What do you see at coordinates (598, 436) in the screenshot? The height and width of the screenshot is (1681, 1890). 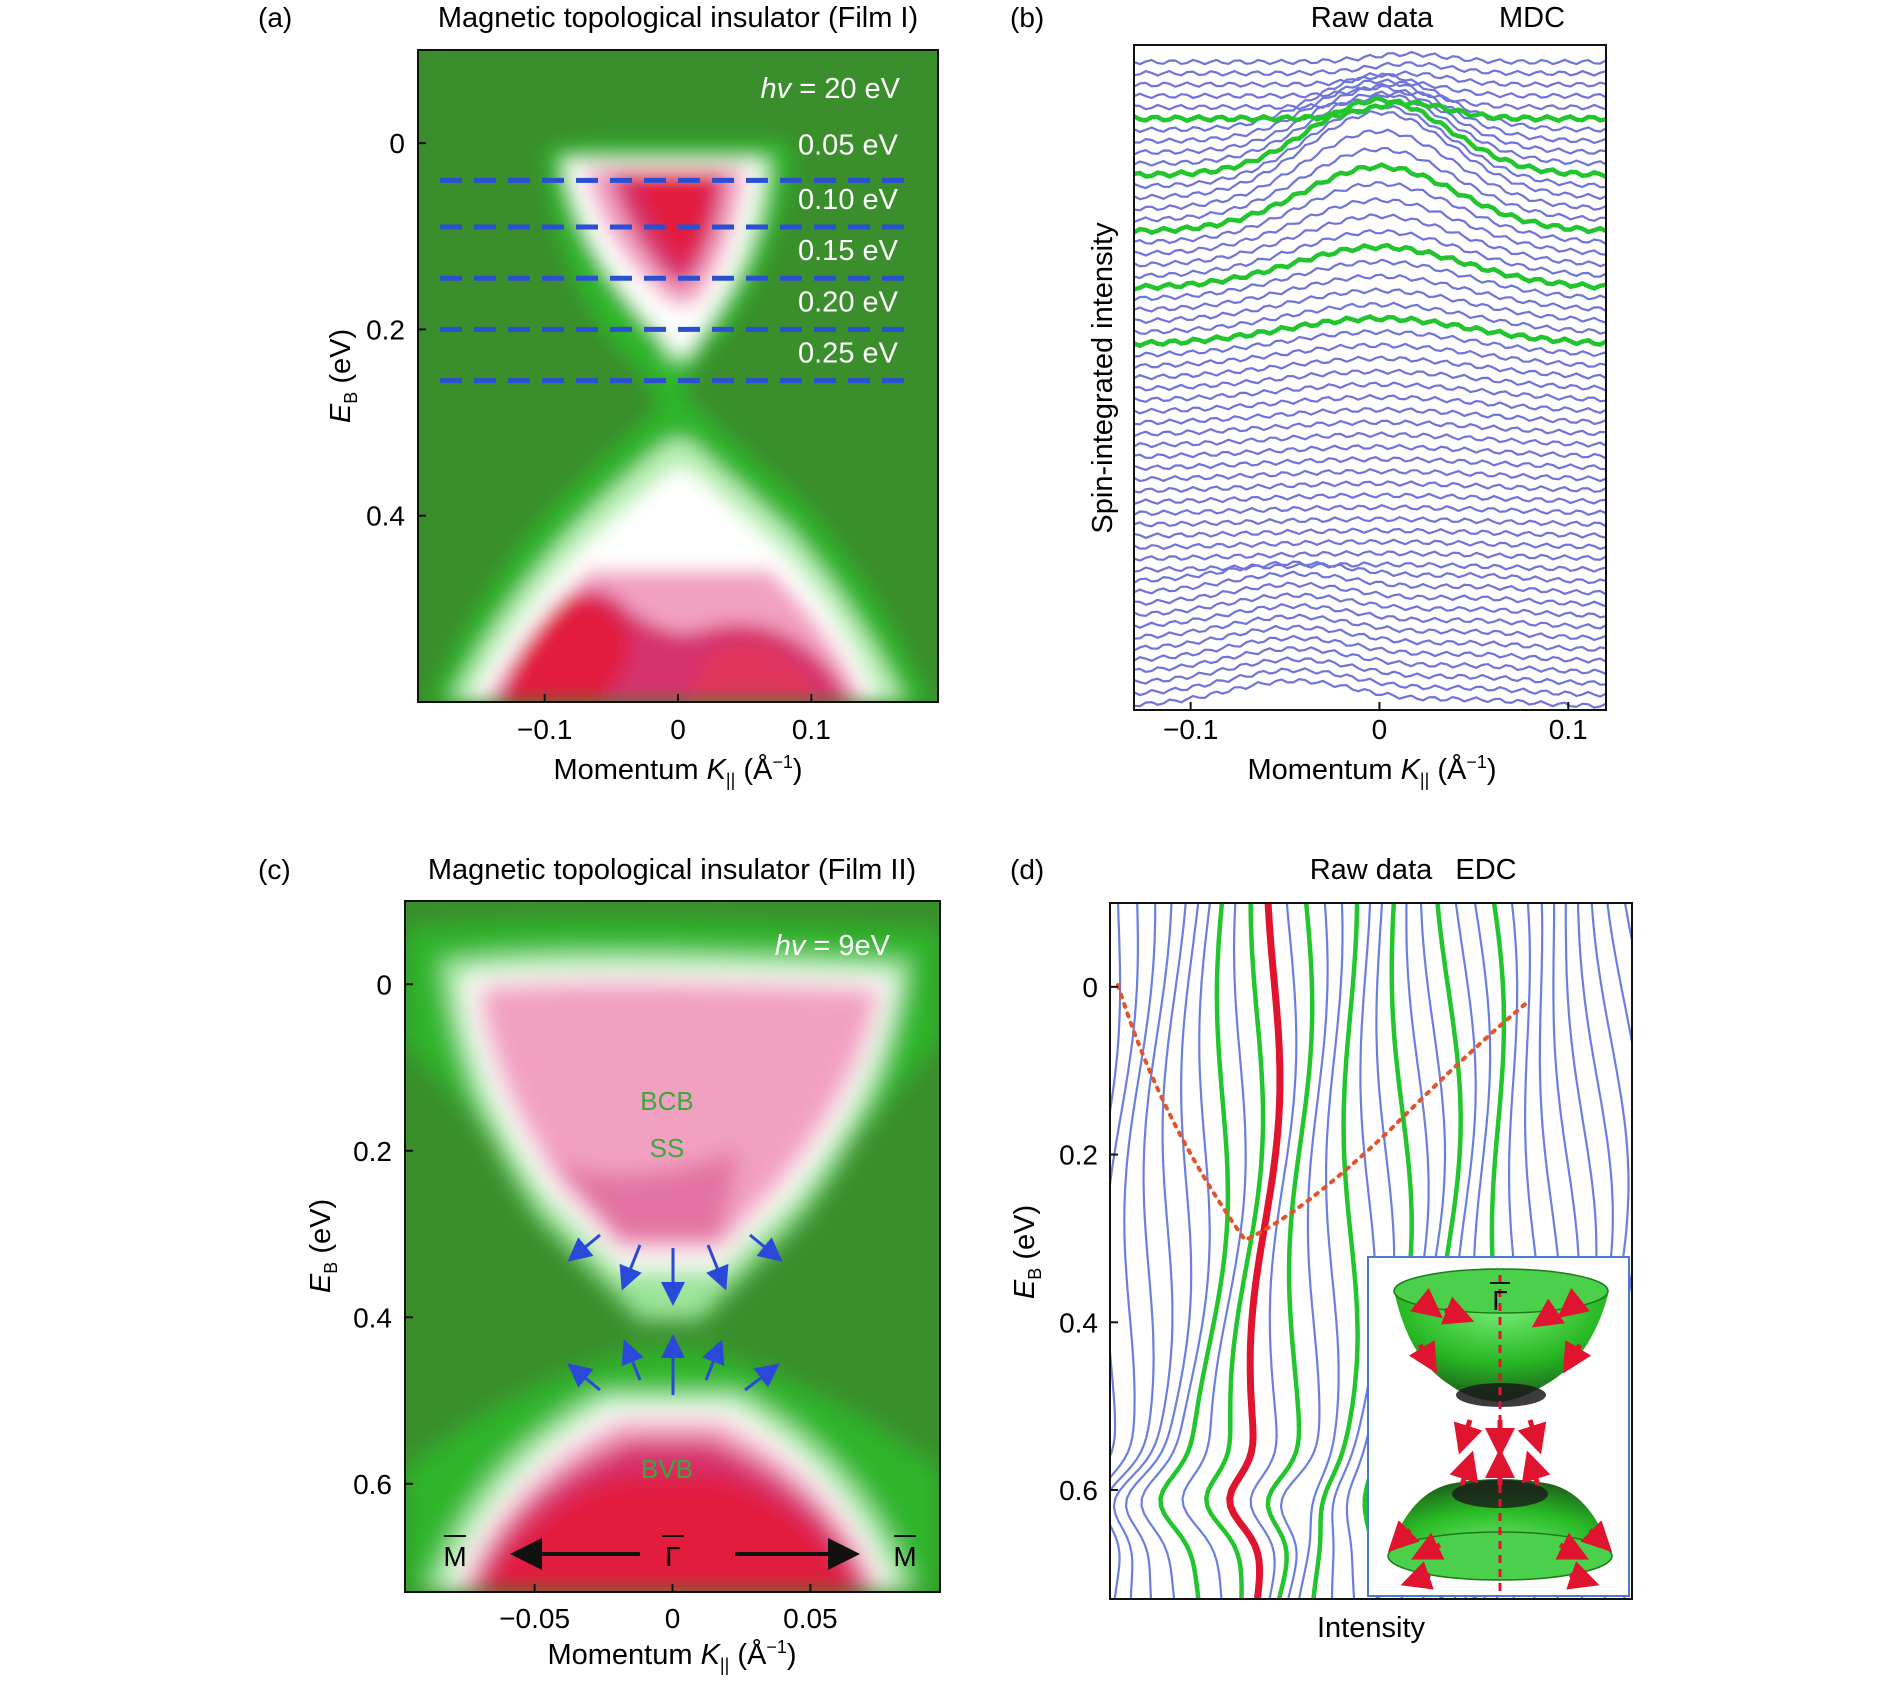 I see `panel-a-ticks: −0.1 0 0.1 0 0.2 0.4` at bounding box center [598, 436].